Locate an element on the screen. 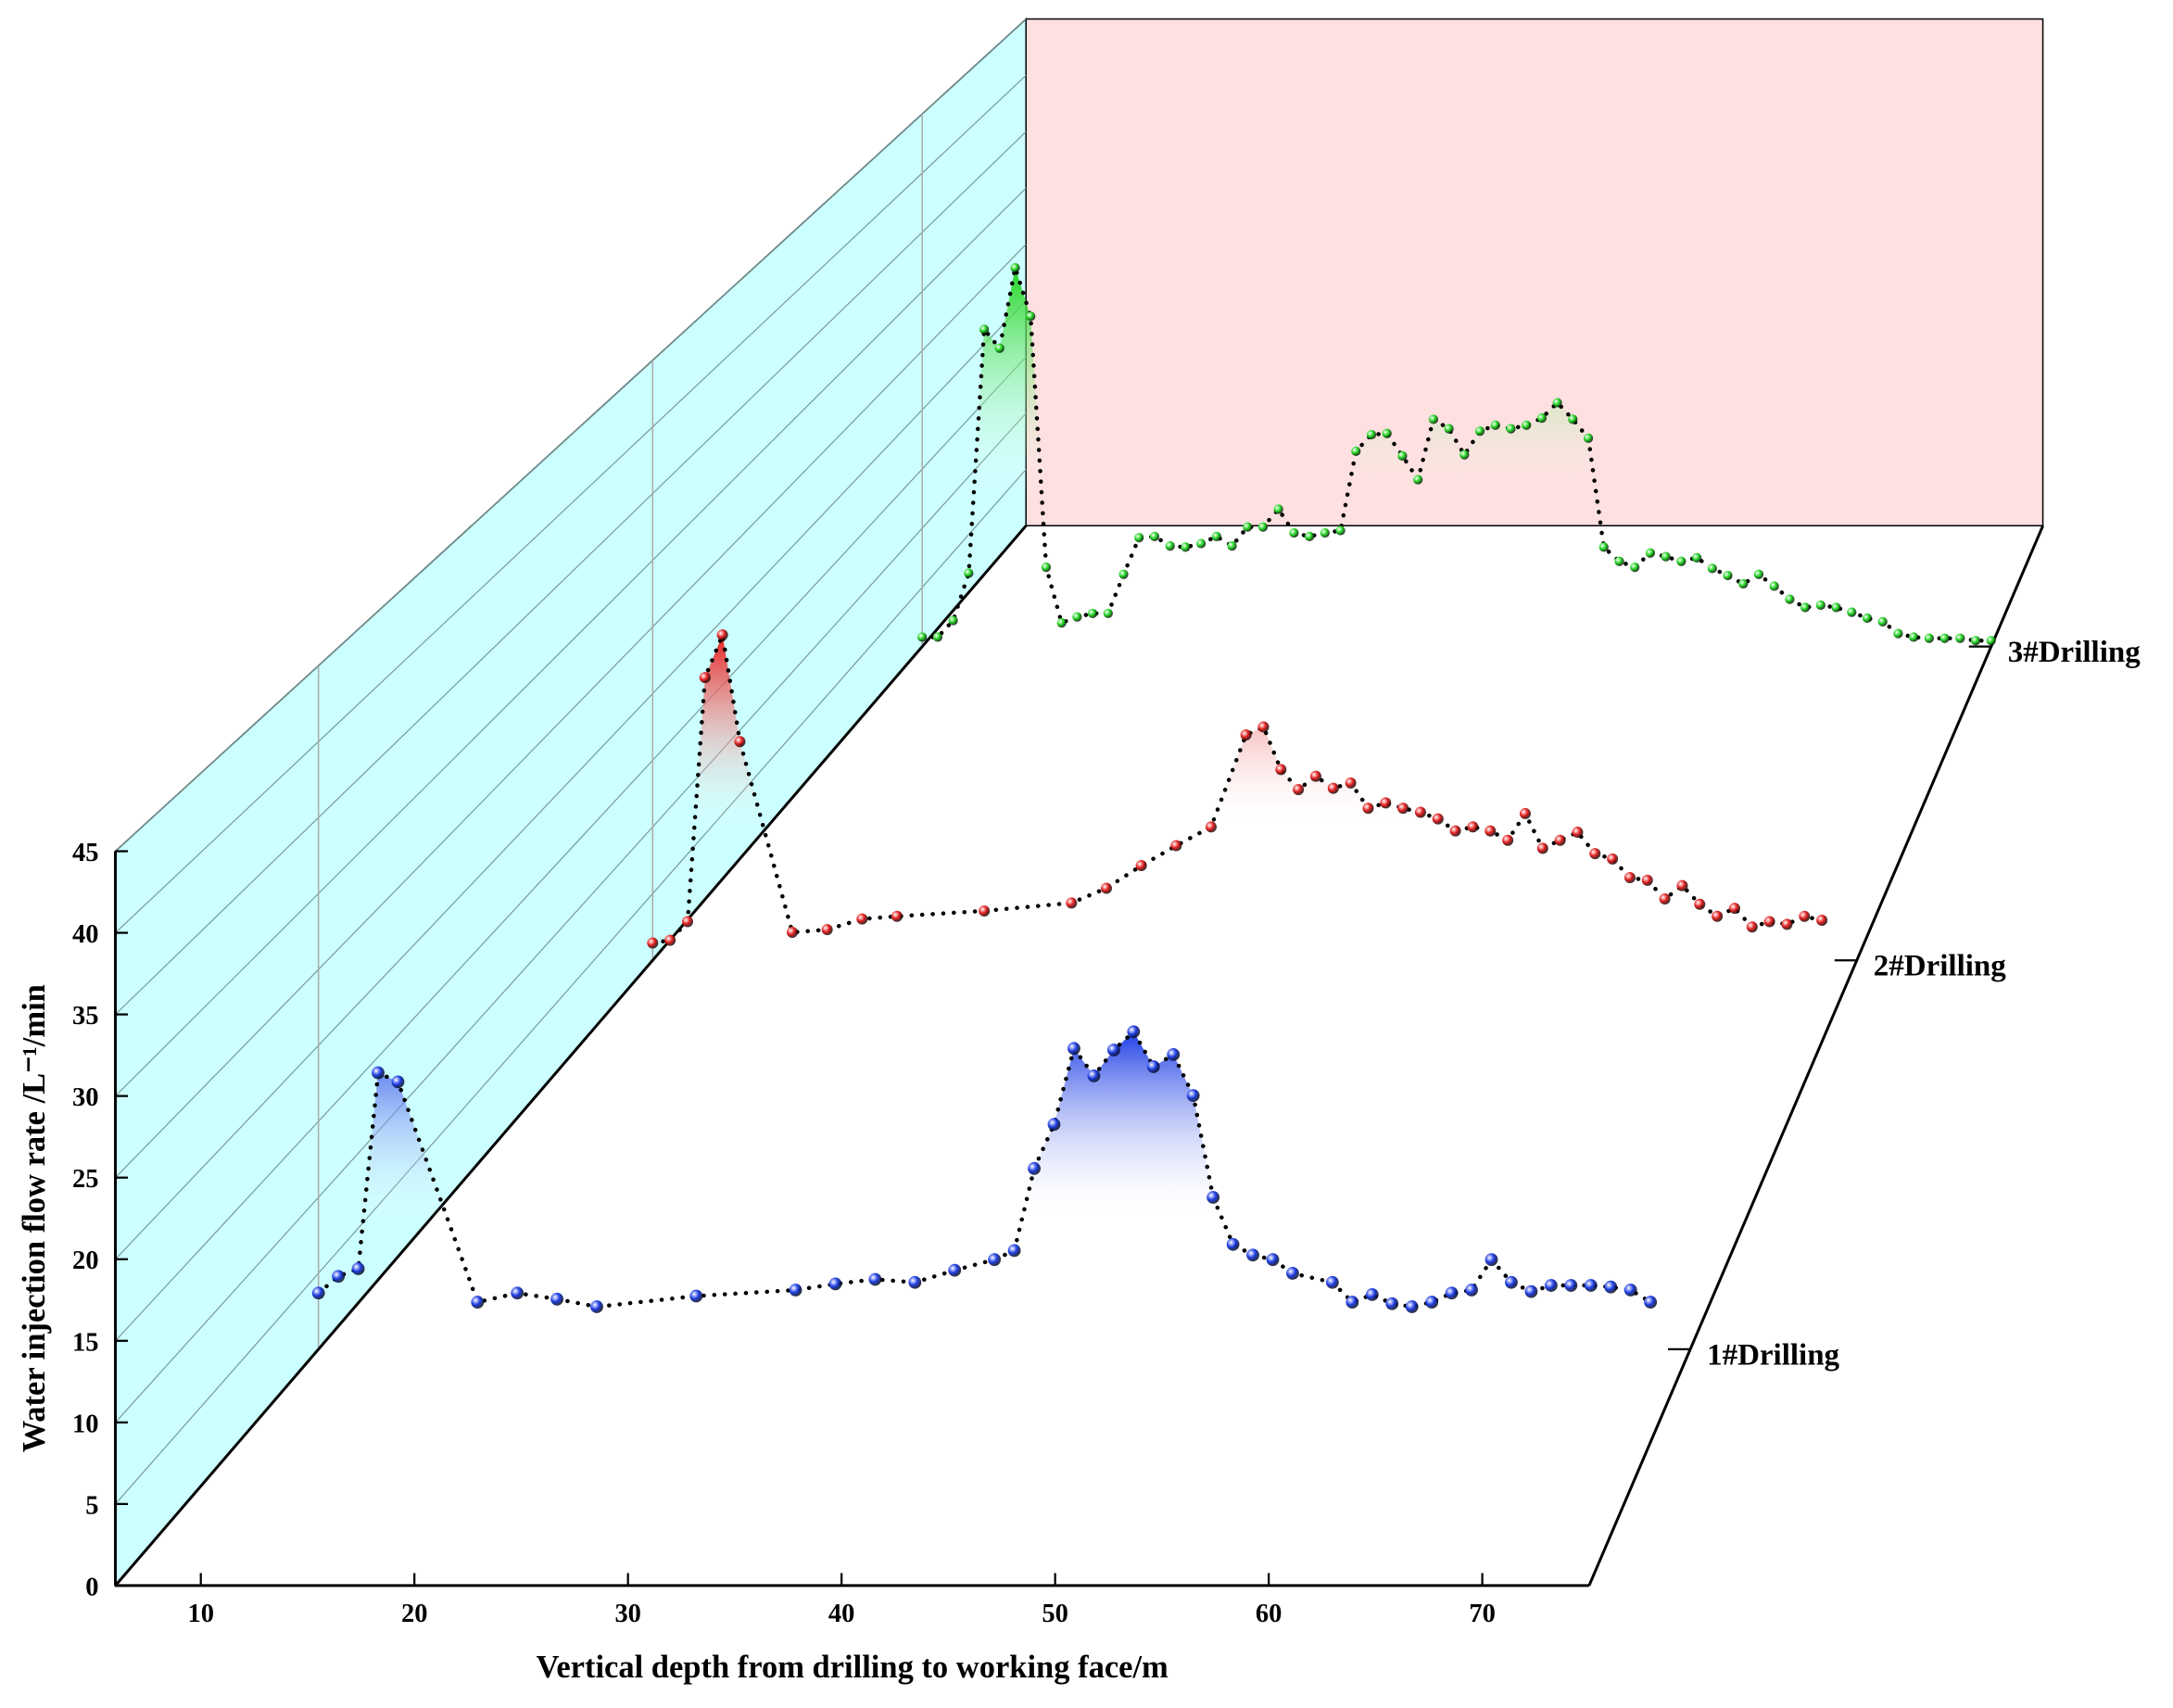  x-tick-label: 10 is located at coordinates (200, 1614).